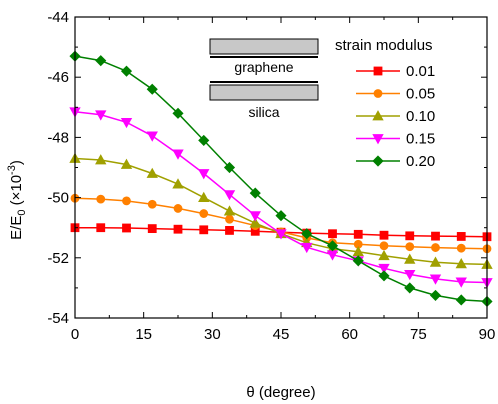 The height and width of the screenshot is (404, 498). What do you see at coordinates (385, 103) in the screenshot?
I see `legend: strain modulus 0.01 0.05 0.10 0.15 0.20` at bounding box center [385, 103].